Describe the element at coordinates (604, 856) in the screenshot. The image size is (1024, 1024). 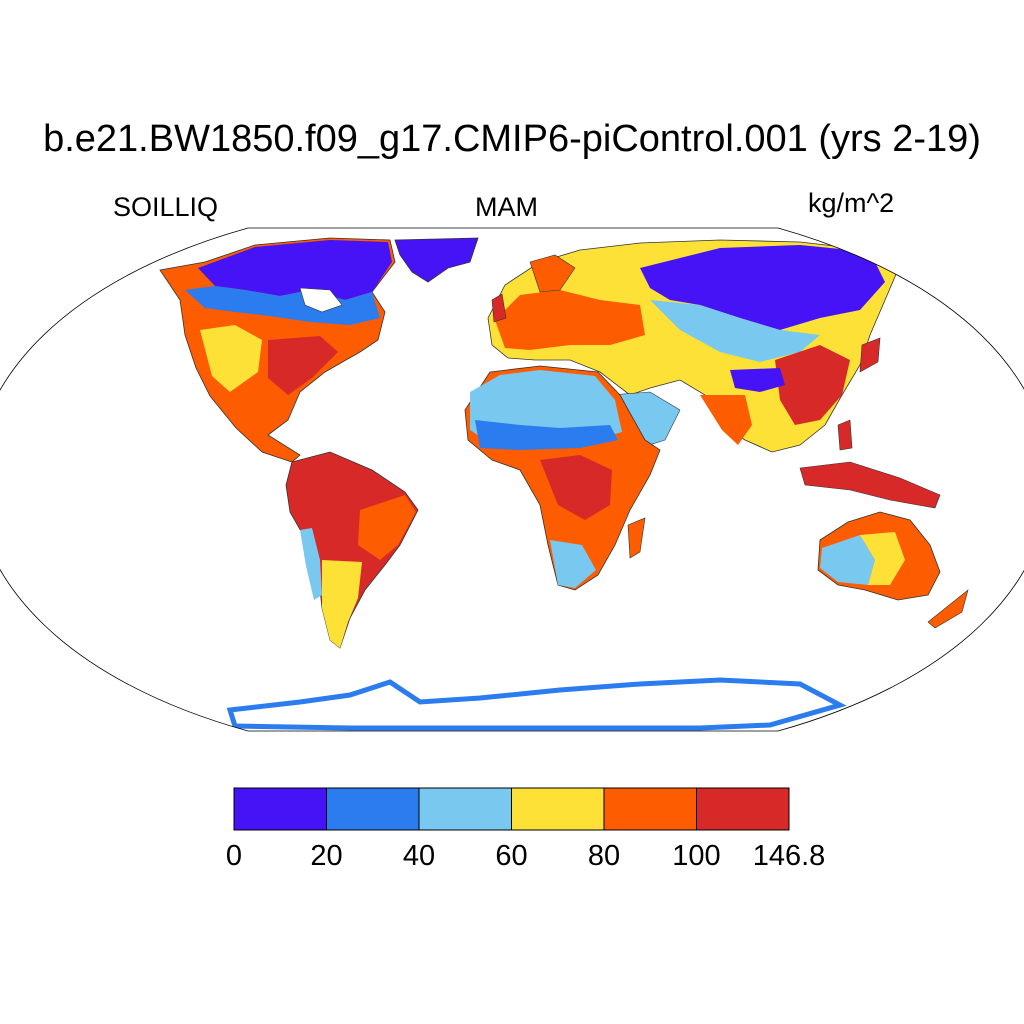
I see `colorbar-label-4: 80` at that location.